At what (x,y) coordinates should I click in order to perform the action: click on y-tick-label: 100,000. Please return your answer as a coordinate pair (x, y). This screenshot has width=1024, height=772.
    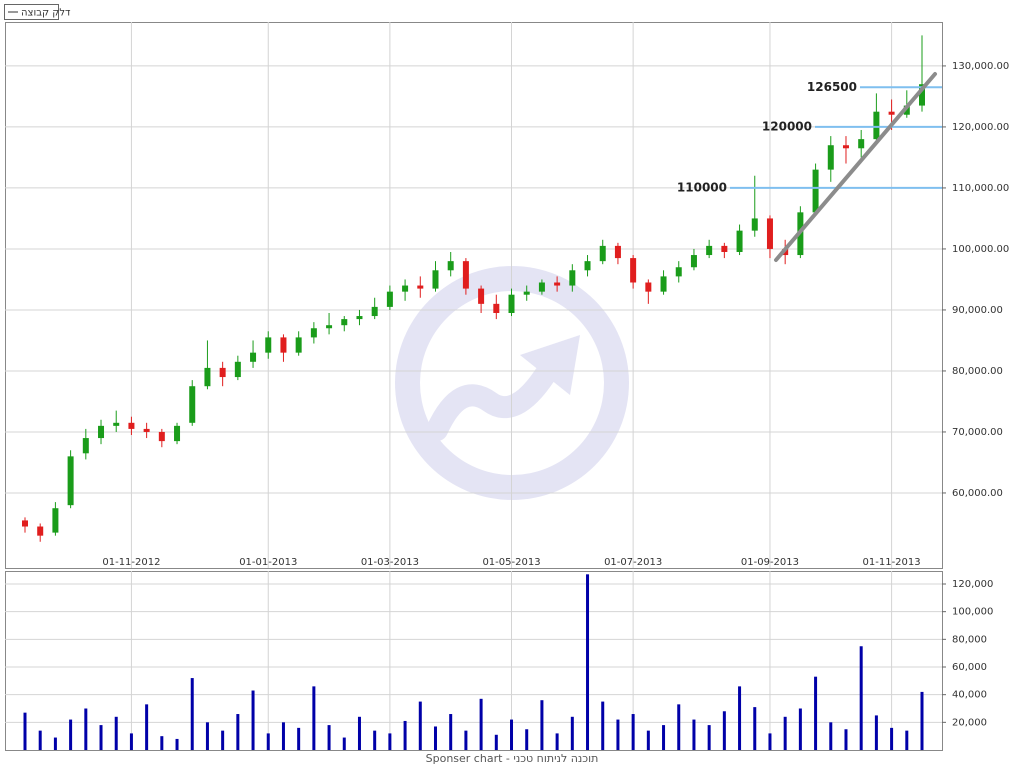
    Looking at the image, I should click on (972, 612).